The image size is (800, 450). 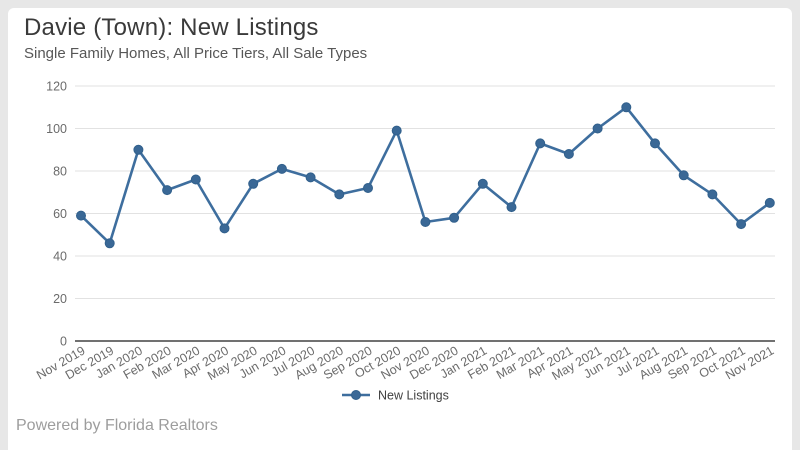 What do you see at coordinates (511, 207) in the screenshot?
I see `data-point-feb-2021` at bounding box center [511, 207].